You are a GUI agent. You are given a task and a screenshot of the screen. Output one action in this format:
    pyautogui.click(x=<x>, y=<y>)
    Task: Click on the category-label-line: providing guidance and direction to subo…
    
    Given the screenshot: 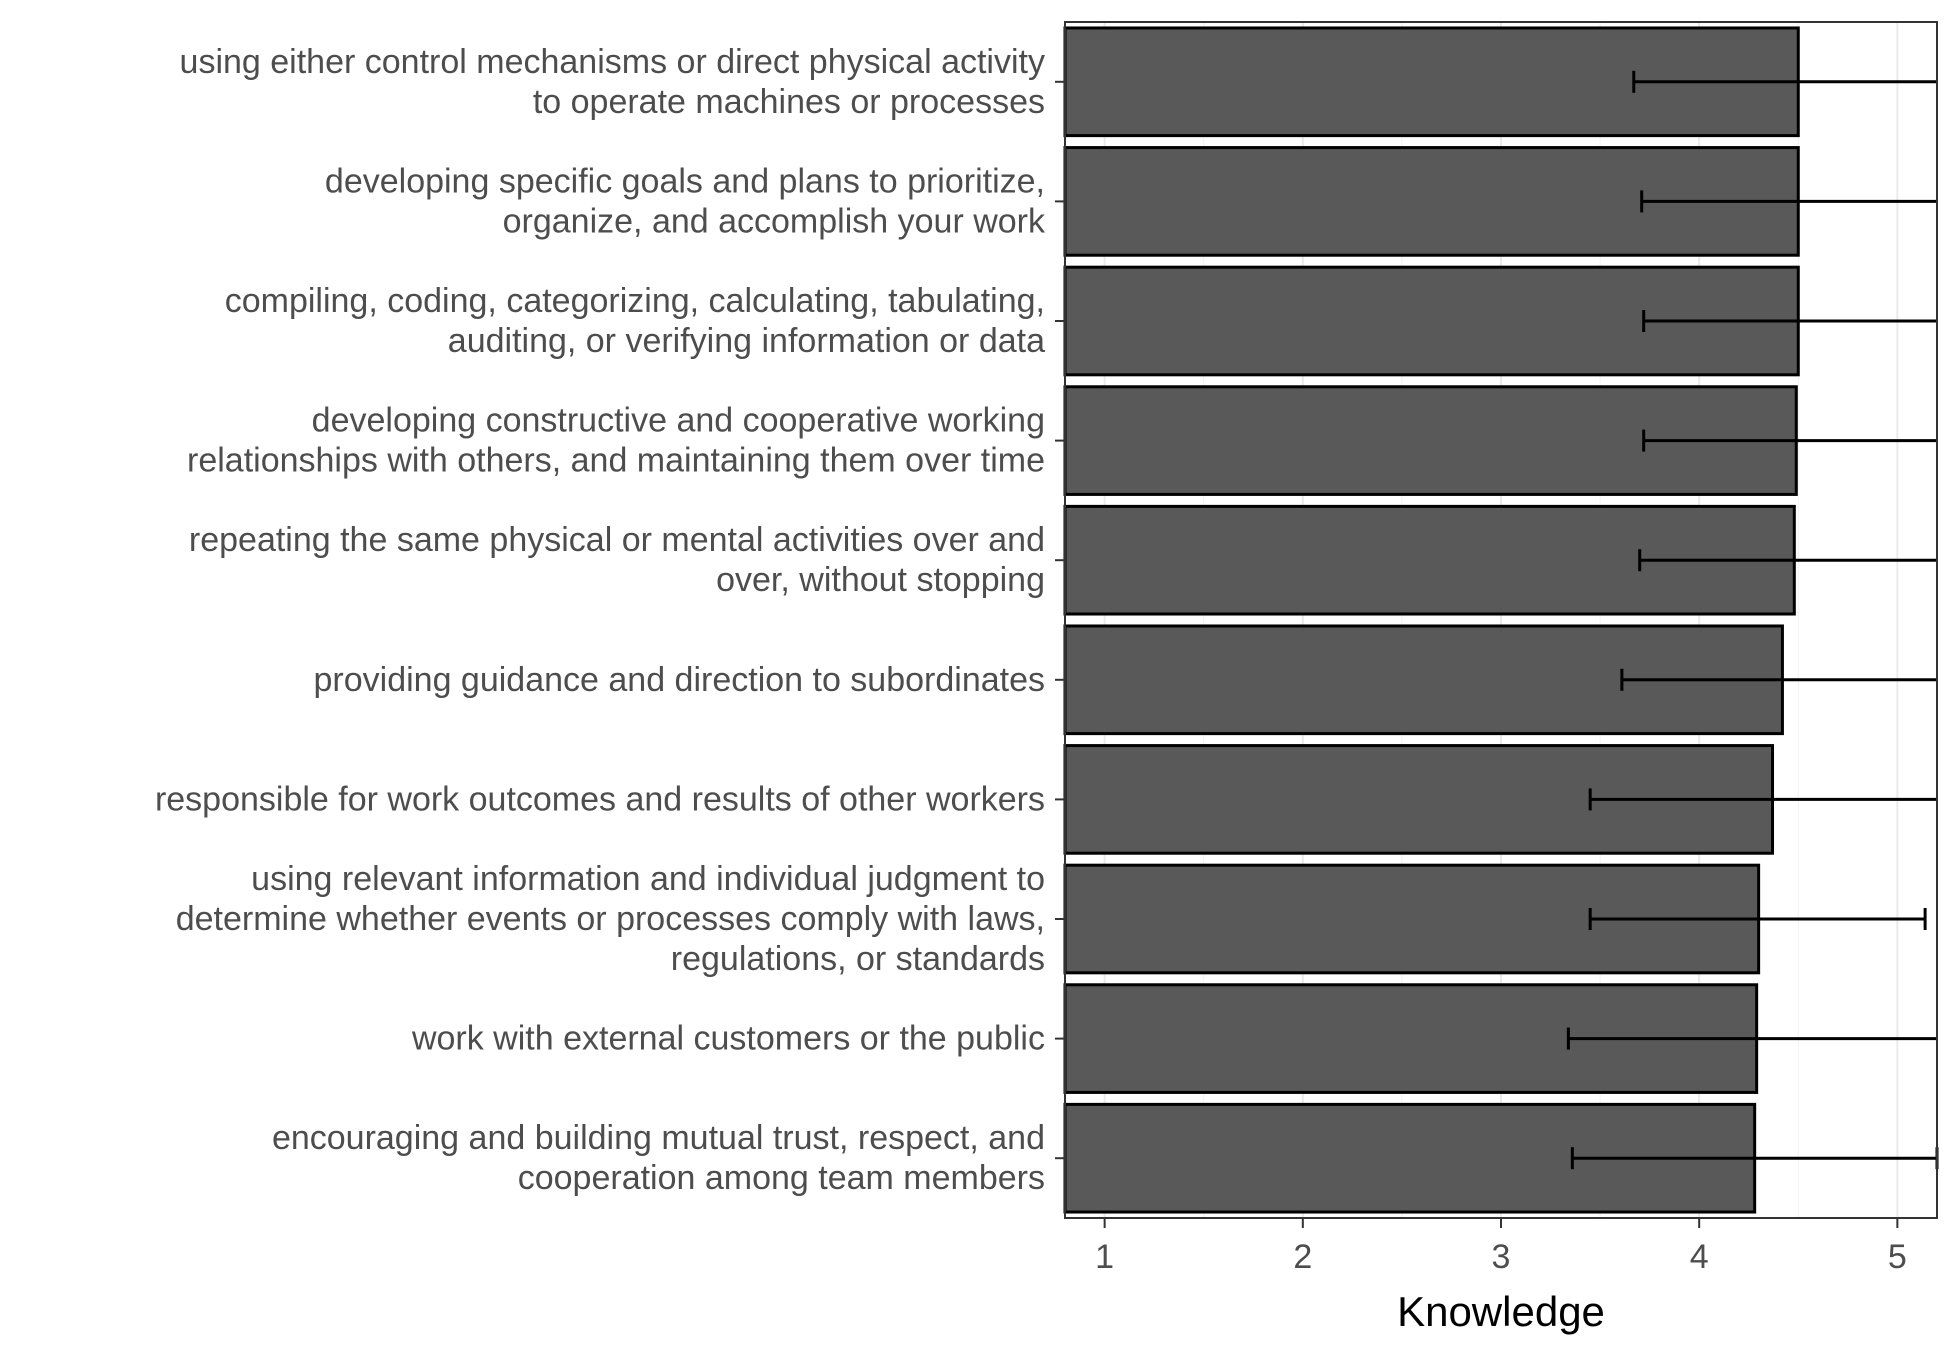 What is the action you would take?
    pyautogui.click(x=680, y=680)
    